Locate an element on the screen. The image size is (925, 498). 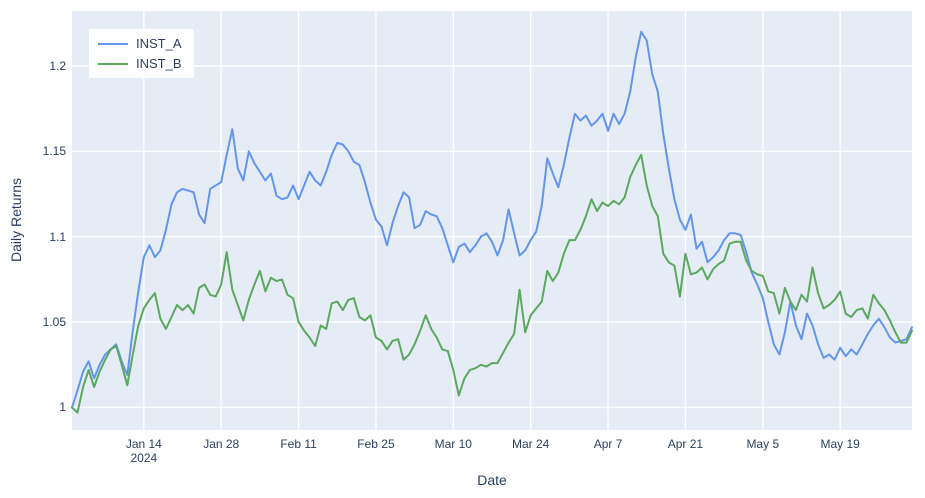
x-tick-label: Feb 11 is located at coordinates (298, 444).